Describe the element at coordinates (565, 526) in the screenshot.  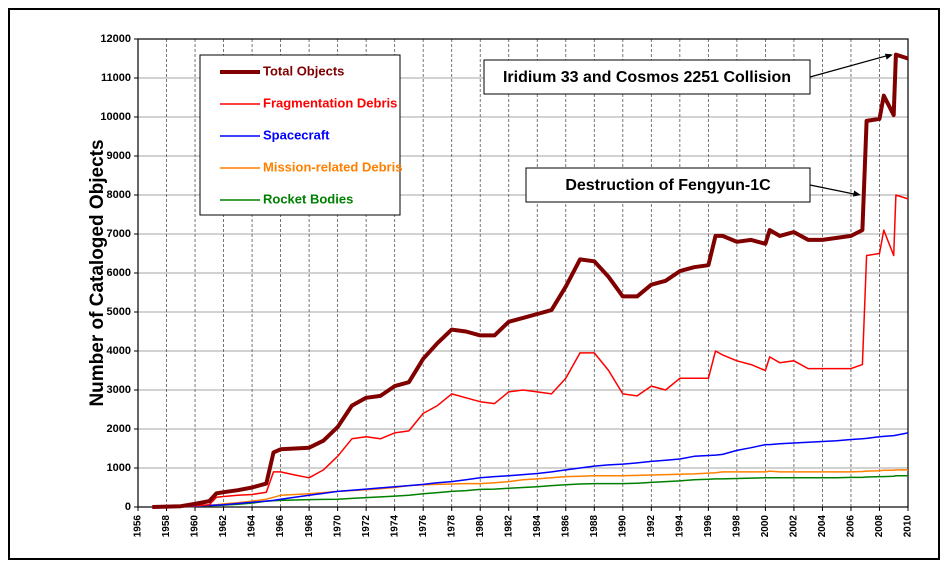
I see `x-tick-label: 1986` at that location.